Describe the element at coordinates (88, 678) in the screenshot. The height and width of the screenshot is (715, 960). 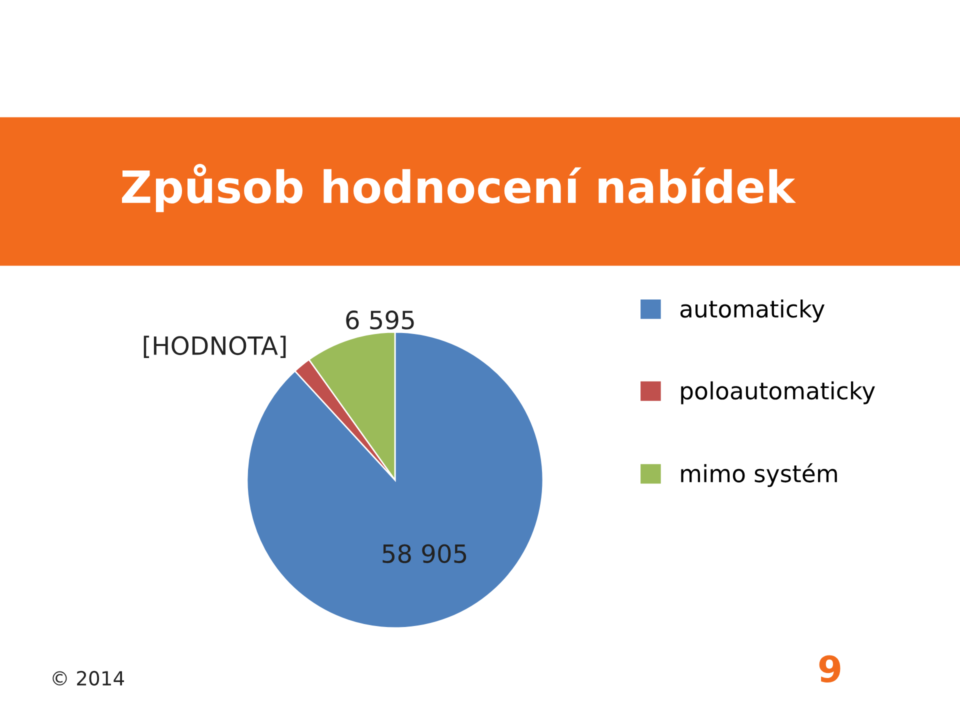
I see `text: © 2014` at that location.